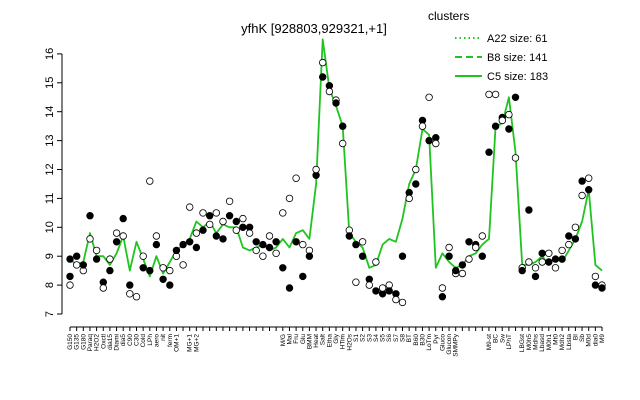 This screenshot has width=640, height=400. Describe the element at coordinates (396, 338) in the screenshot. I see `x-tick-label: S7` at that location.